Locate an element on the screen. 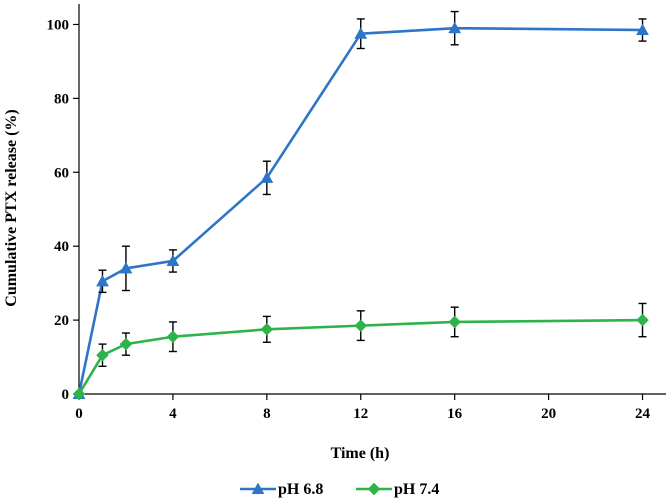 The image size is (666, 503). x-tick-label: 20 is located at coordinates (548, 414).